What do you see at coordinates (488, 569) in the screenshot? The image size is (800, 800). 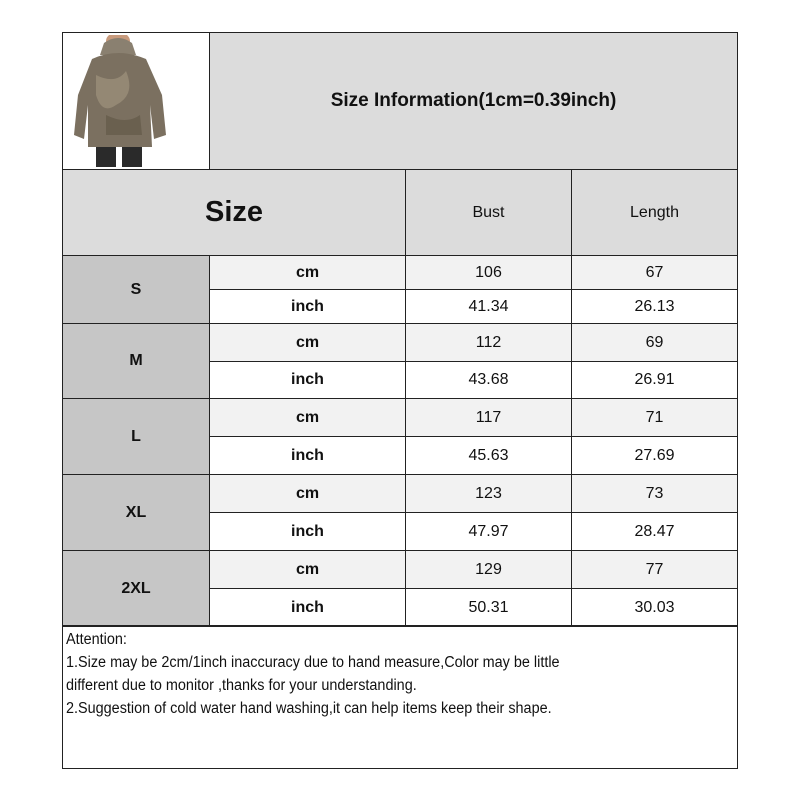 I see `bust-value: 129` at bounding box center [488, 569].